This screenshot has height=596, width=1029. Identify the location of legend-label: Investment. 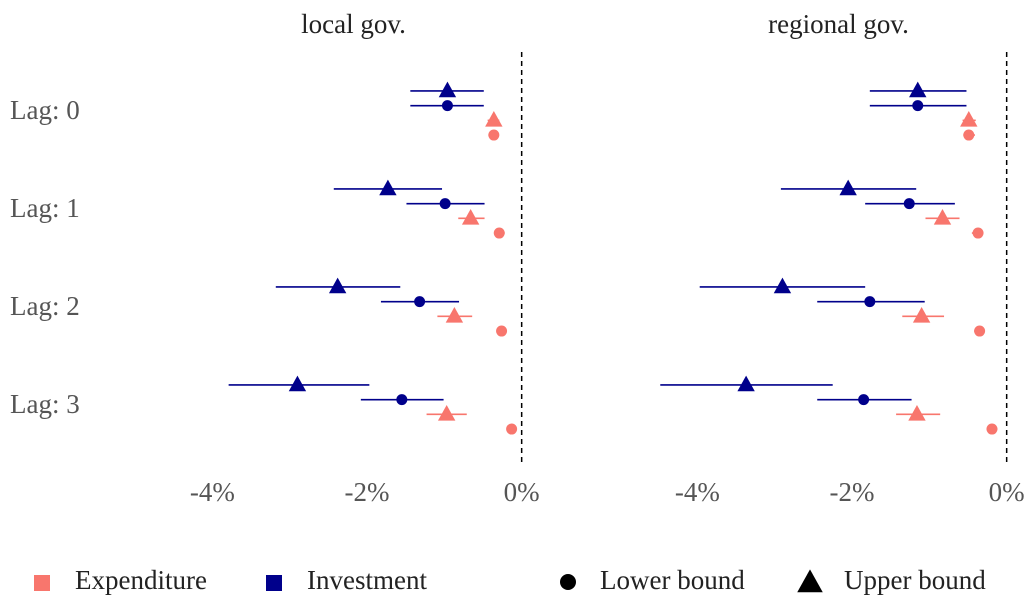
(367, 580).